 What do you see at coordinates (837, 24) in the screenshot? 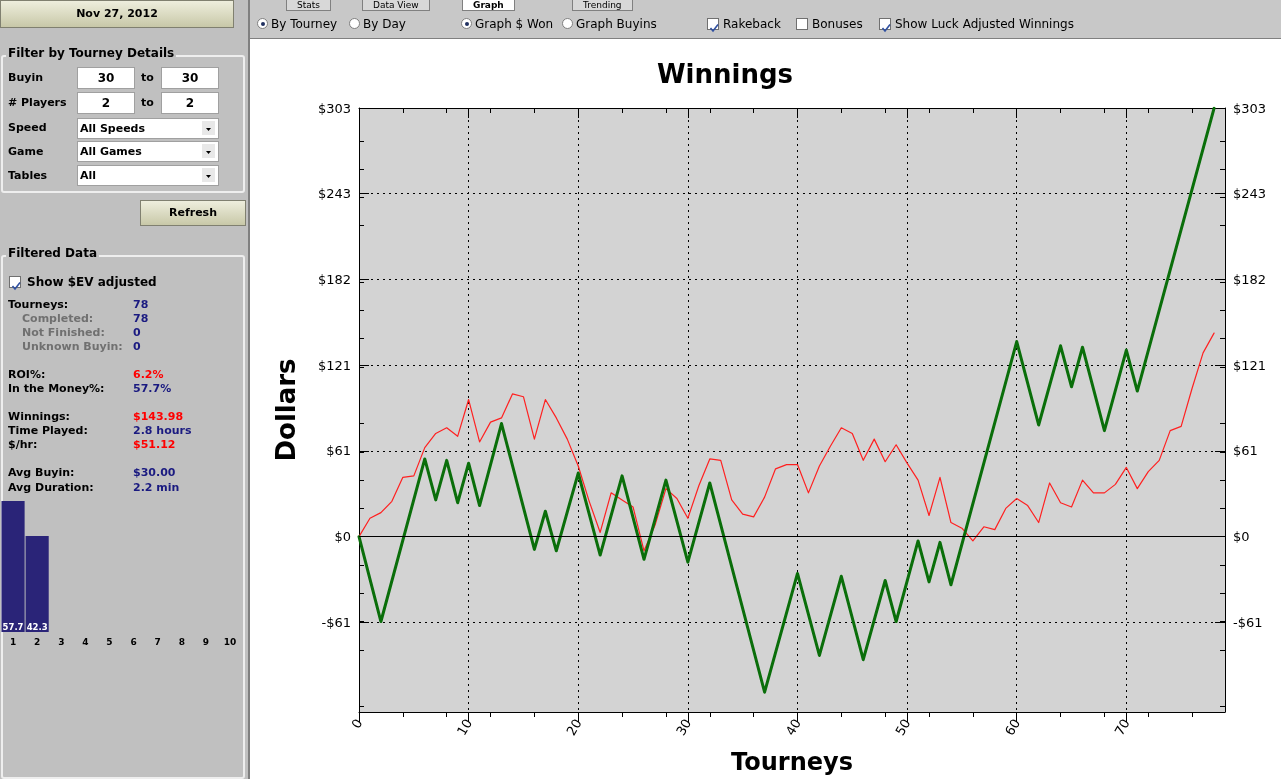
I see `text: Bonuses` at bounding box center [837, 24].